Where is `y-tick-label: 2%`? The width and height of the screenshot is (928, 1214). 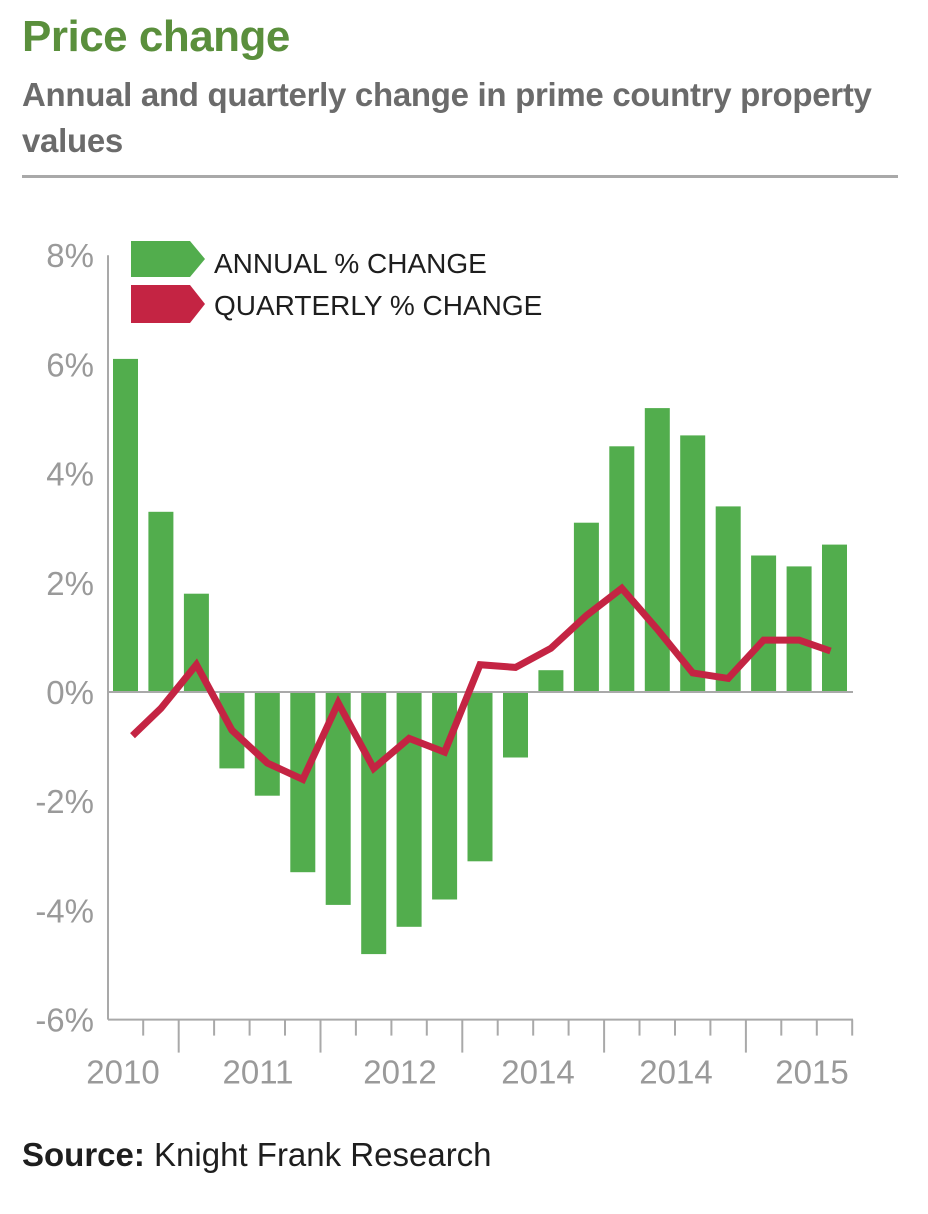 y-tick-label: 2% is located at coordinates (70, 583).